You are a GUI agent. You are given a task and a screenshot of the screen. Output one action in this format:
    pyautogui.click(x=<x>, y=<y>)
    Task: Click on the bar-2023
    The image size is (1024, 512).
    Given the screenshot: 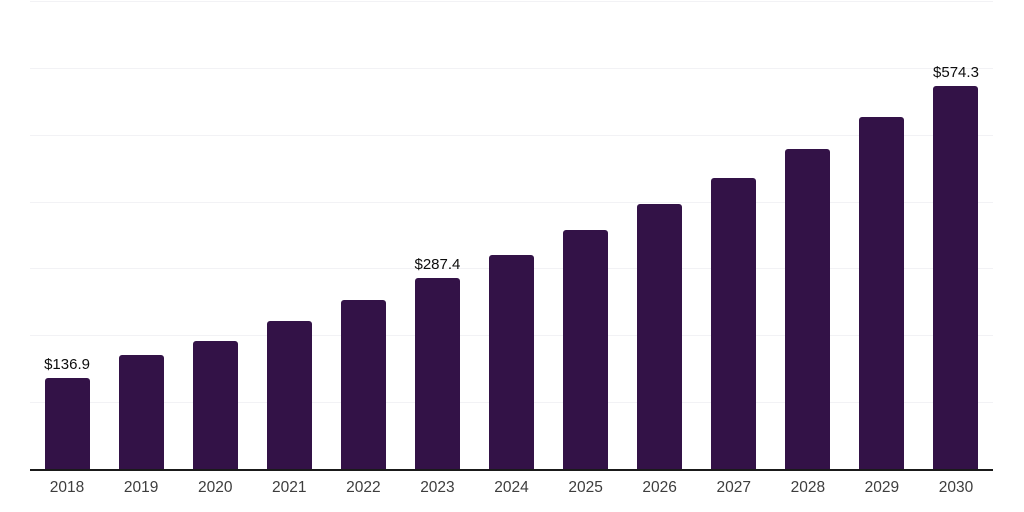 What is the action you would take?
    pyautogui.click(x=437, y=373)
    